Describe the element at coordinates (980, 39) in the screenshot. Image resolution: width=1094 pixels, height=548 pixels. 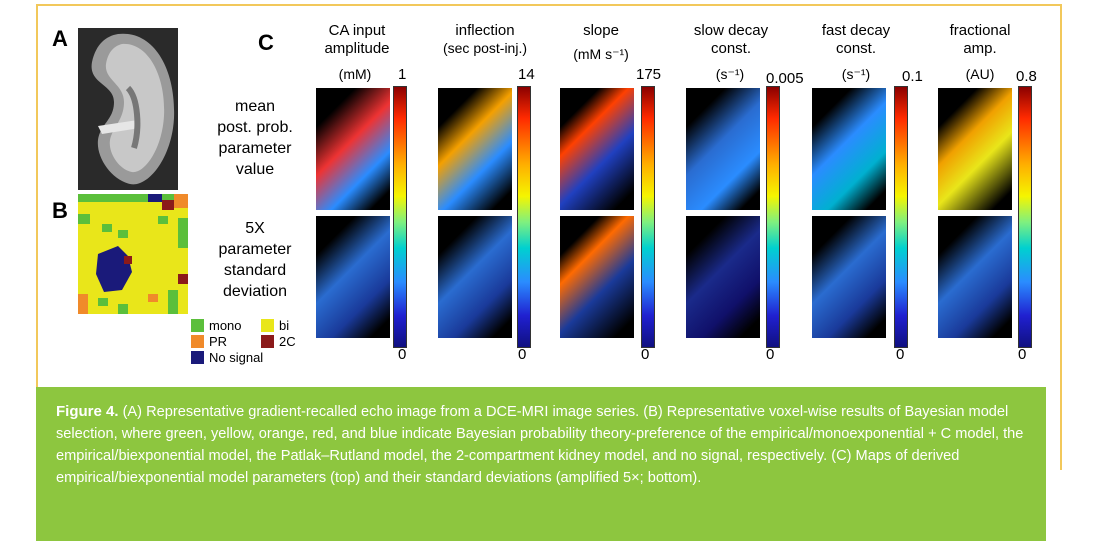
I see `column-title-fractional-amp: fractional amp.` at that location.